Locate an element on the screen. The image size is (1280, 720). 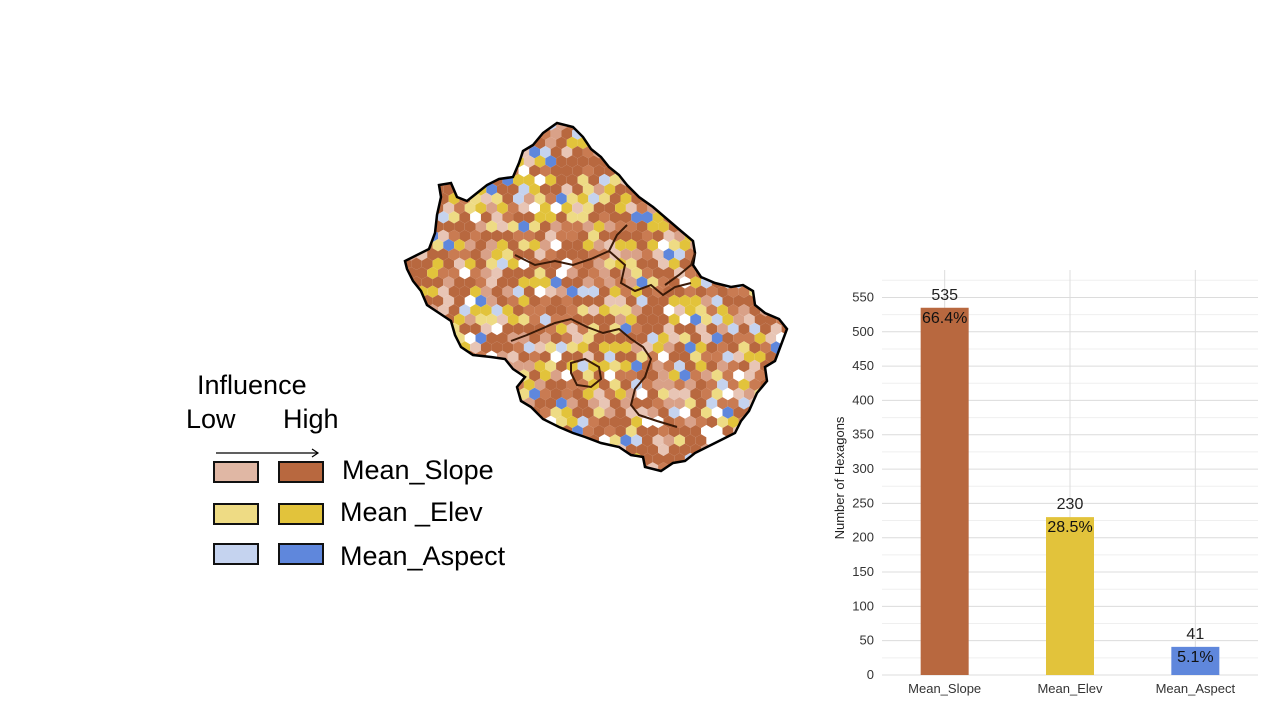
bar-mean-aspect is located at coordinates (1195, 660).